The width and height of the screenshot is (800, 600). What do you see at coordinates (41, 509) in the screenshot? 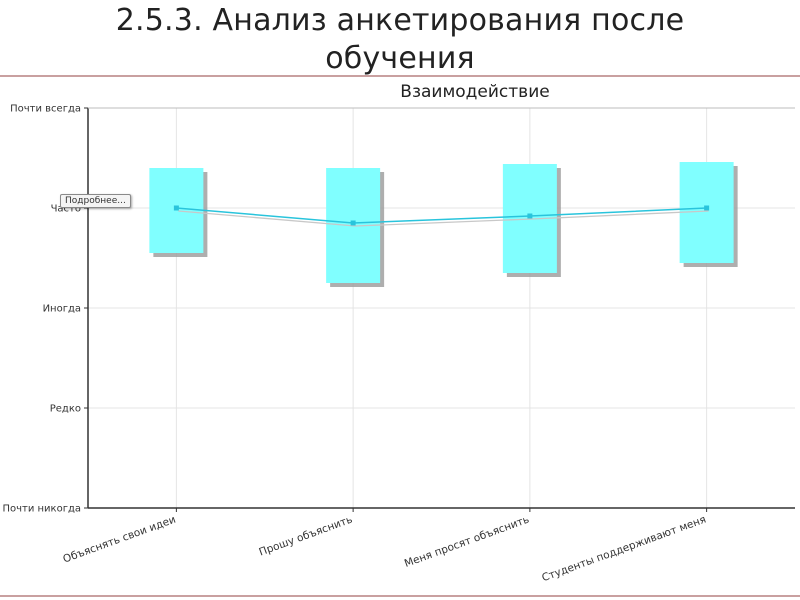
I see `y-tick-label: Почти никогда` at bounding box center [41, 509].